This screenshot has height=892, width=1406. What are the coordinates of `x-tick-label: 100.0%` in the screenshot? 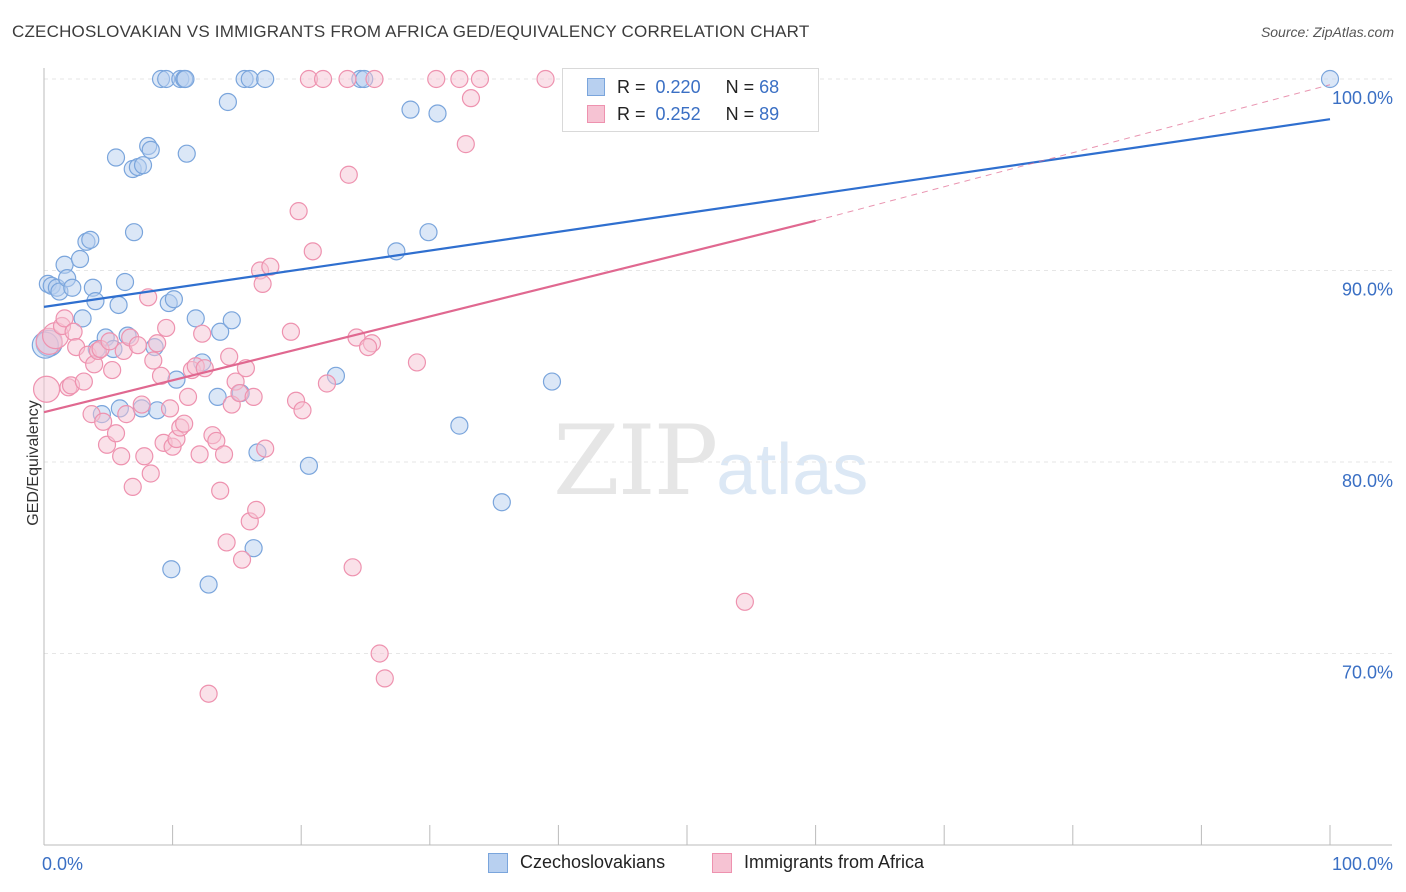 It's located at (1362, 864).